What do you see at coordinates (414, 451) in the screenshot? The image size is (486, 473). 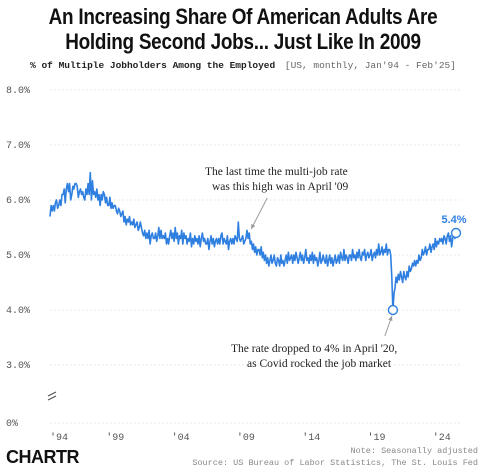 I see `seasonal-note: Note: Seasonally adjusted` at bounding box center [414, 451].